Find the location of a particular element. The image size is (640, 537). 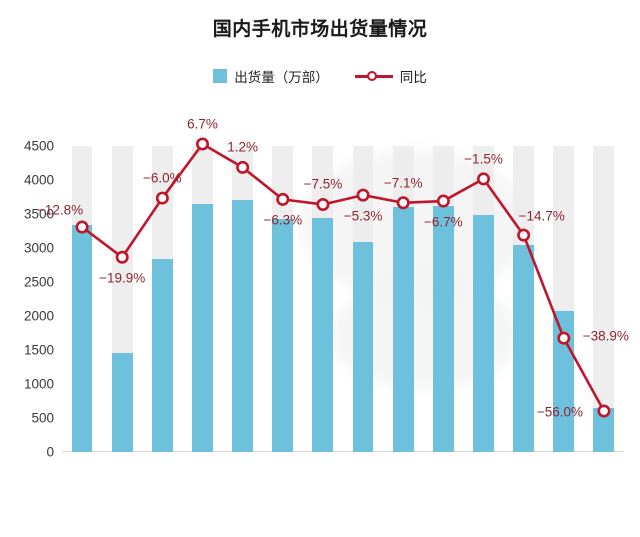

data-point-label: −7.1% is located at coordinates (403, 183).